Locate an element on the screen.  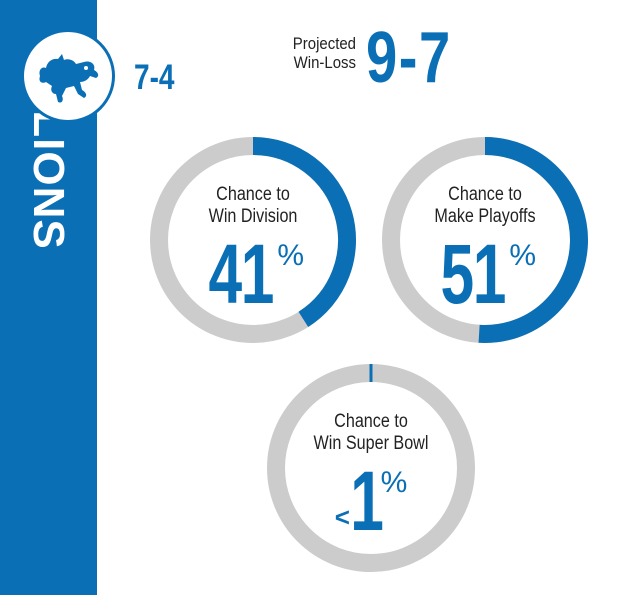
team-name: LIONS is located at coordinates (48, 180).